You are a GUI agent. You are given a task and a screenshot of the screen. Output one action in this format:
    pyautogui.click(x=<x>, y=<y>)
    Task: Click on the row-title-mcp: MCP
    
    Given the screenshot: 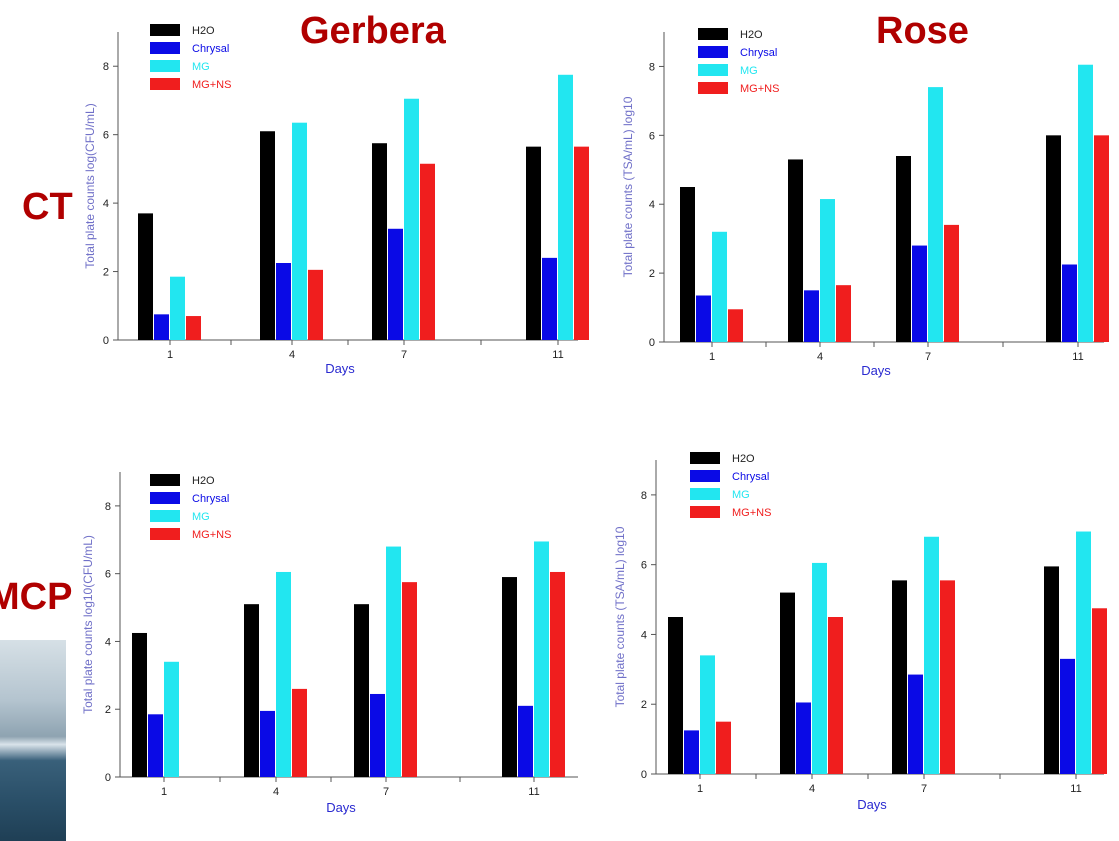 What is the action you would take?
    pyautogui.click(x=36, y=597)
    